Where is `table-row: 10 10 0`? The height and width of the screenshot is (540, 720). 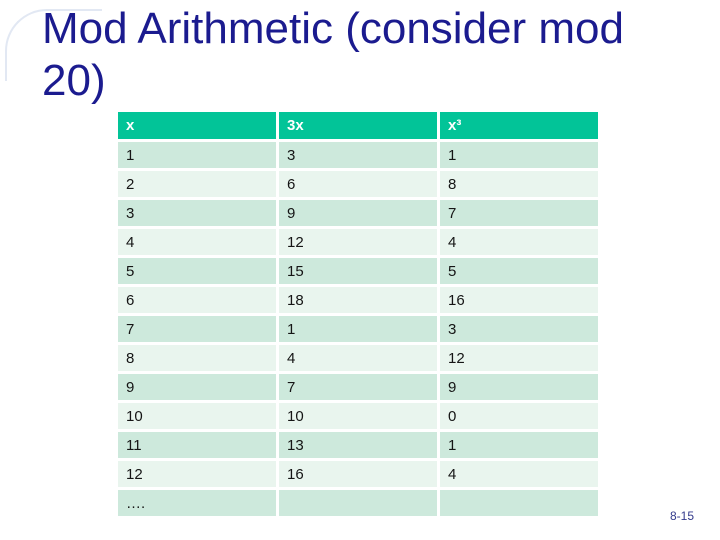
table-row: 10 10 0 is located at coordinates (358, 416).